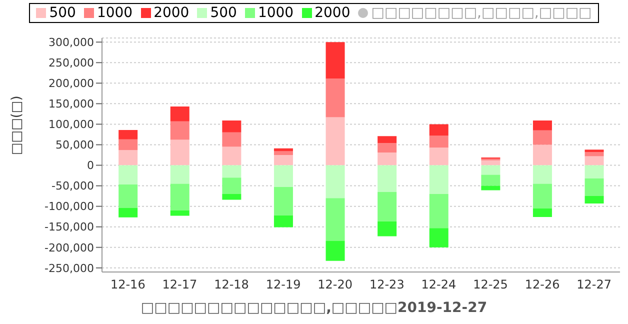  I want to click on y-axis-title: □□□(□), so click(17, 125).